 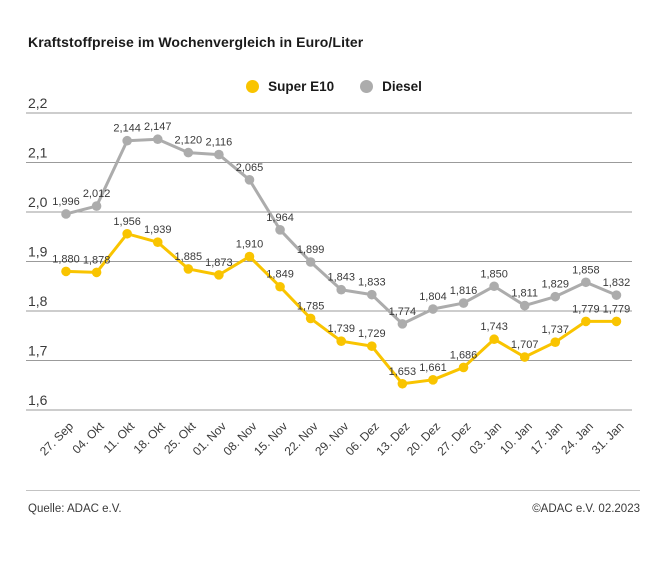 What do you see at coordinates (150, 438) in the screenshot?
I see `x-axis-tick-label: 18. Okt` at bounding box center [150, 438].